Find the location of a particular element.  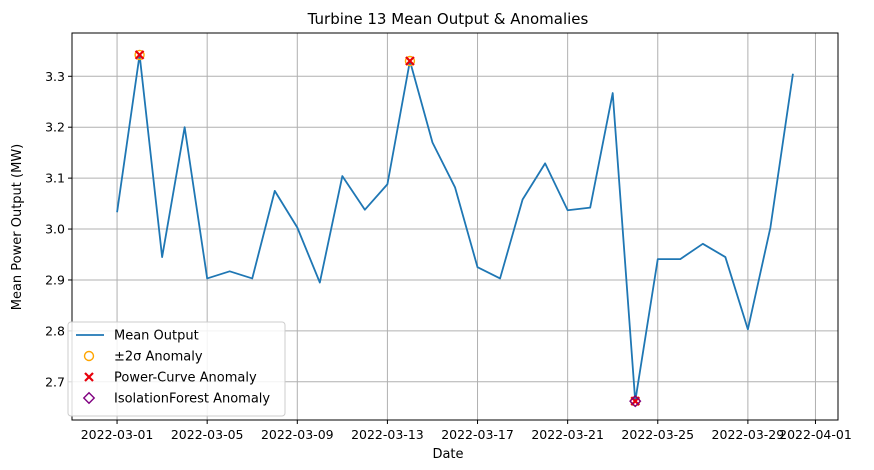

x-axis-label: Date is located at coordinates (447, 454).